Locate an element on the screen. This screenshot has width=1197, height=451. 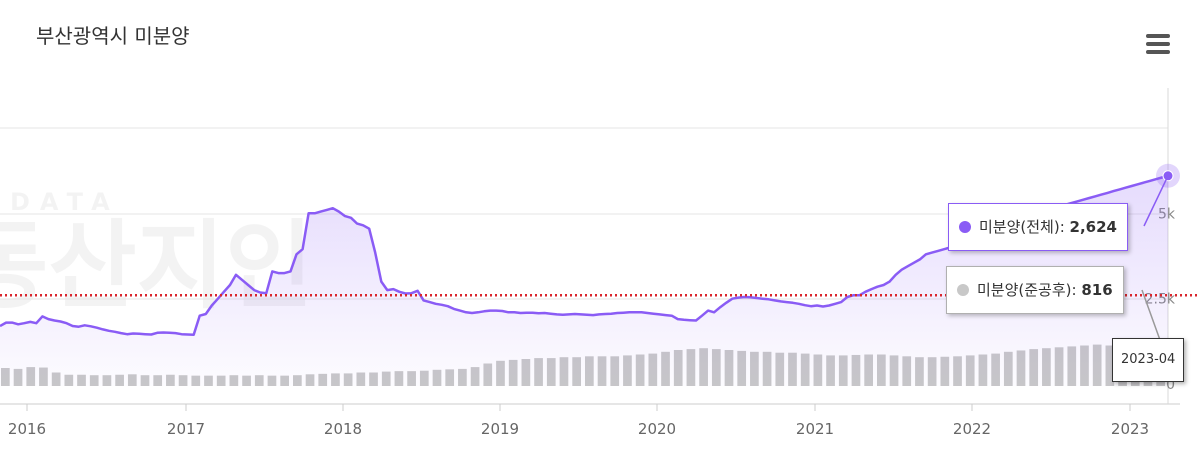
chart-menu-icon is located at coordinates (1158, 44).